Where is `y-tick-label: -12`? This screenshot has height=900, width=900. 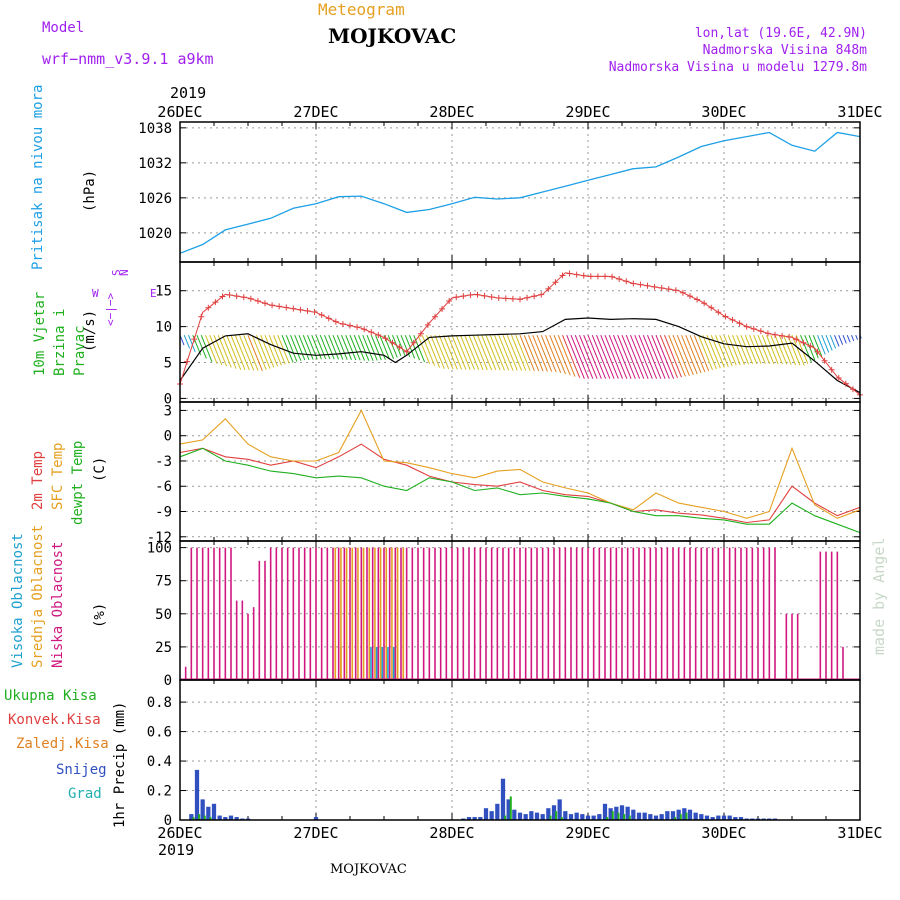
y-tick-label: -12 is located at coordinates (159, 538).